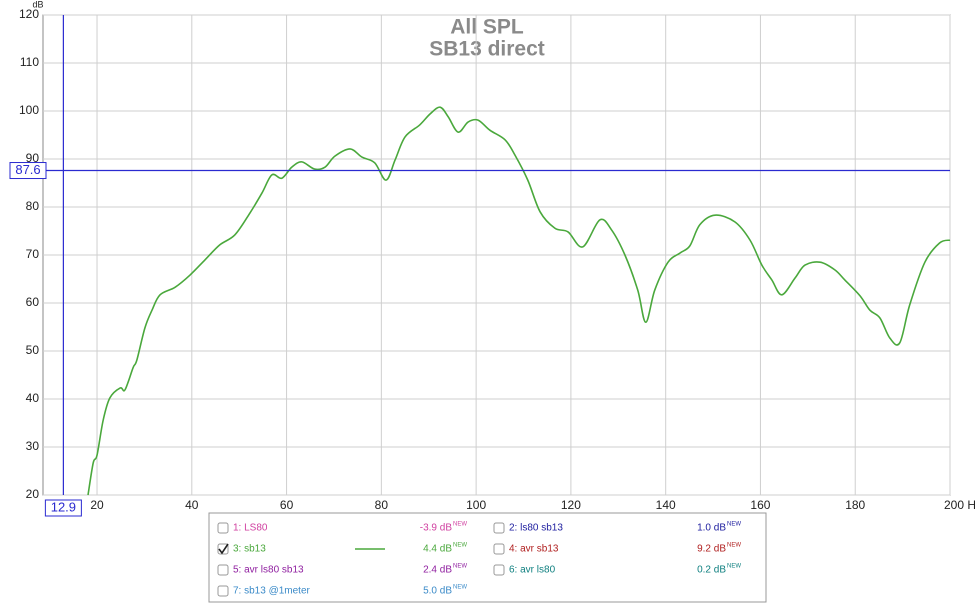 The height and width of the screenshot is (604, 975). Describe the element at coordinates (33, 398) in the screenshot. I see `y-tick-label: 40` at that location.